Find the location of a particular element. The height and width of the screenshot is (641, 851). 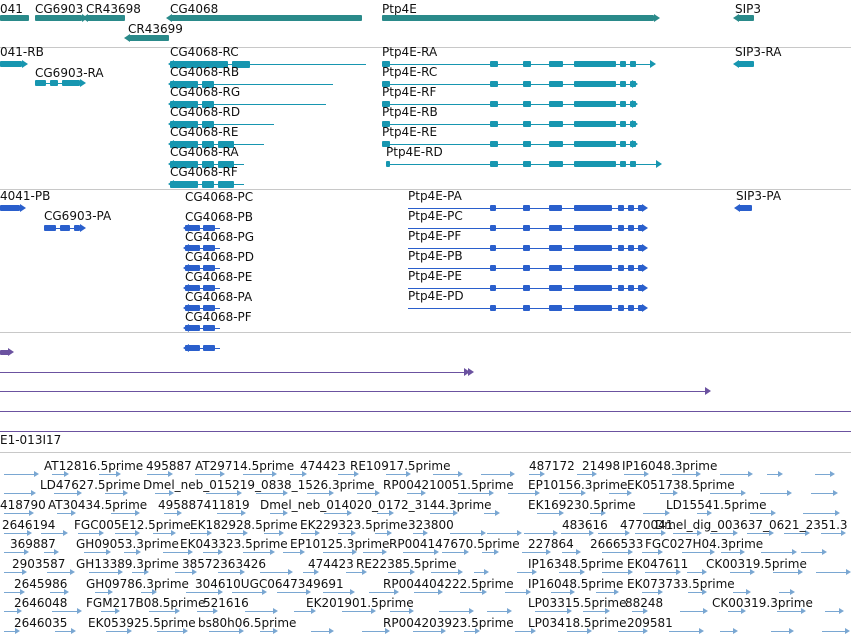

est-label: EP10156.3prime is located at coordinates (578, 485).